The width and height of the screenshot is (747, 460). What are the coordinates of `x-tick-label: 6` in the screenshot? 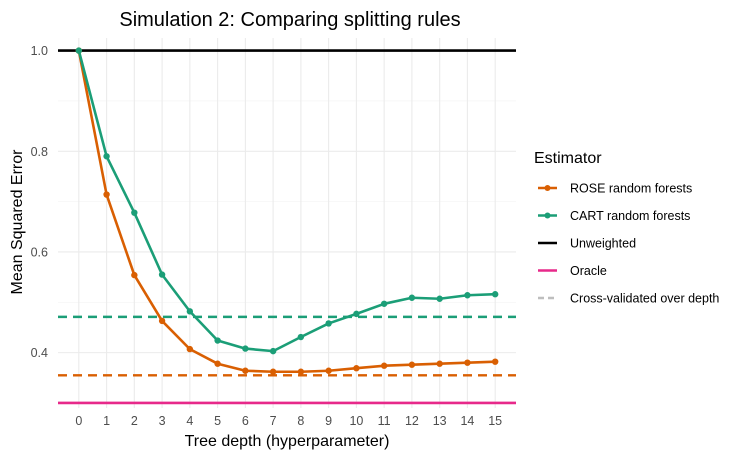 It's located at (245, 421).